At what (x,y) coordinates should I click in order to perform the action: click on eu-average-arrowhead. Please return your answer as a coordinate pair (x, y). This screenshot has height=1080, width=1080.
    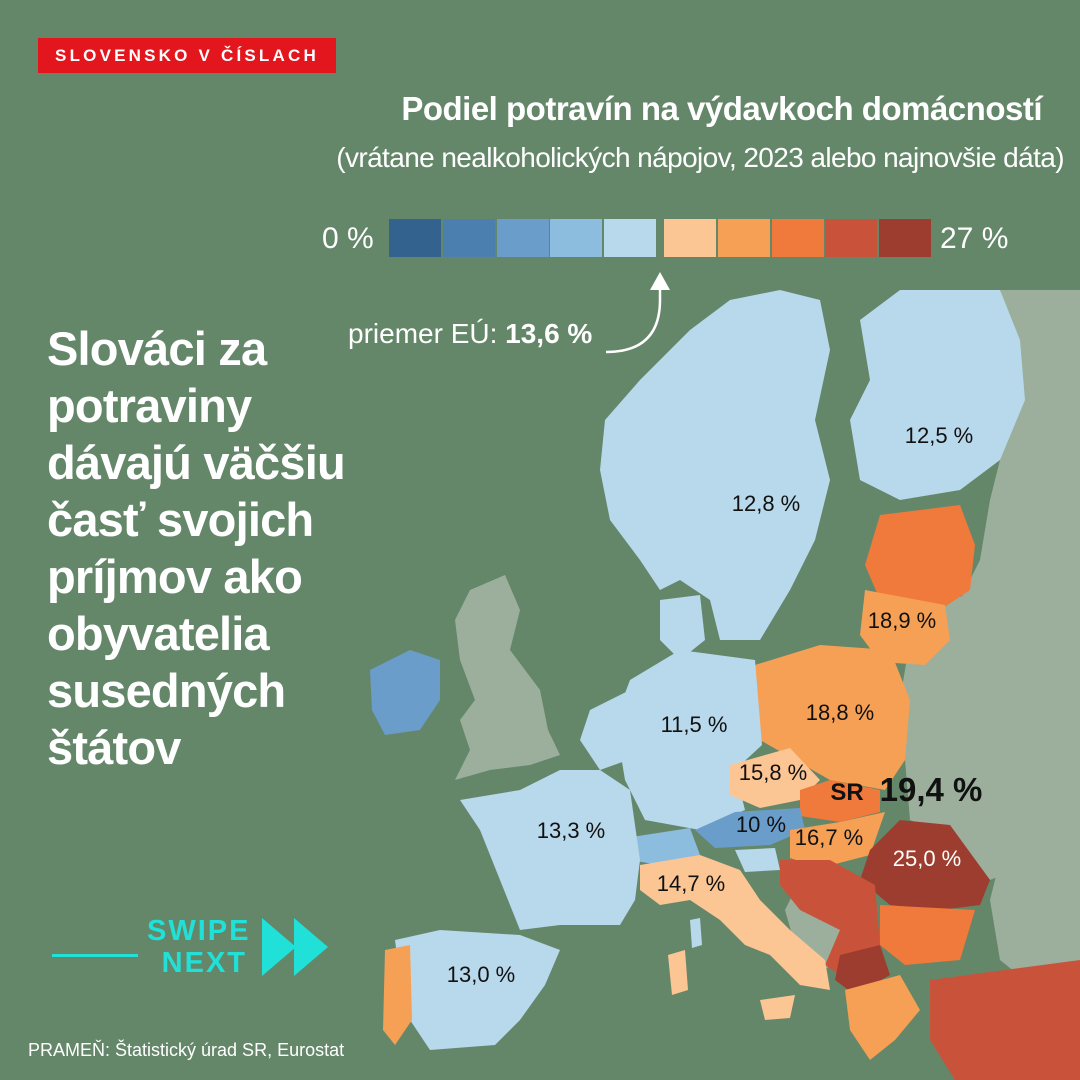
    Looking at the image, I should click on (660, 281).